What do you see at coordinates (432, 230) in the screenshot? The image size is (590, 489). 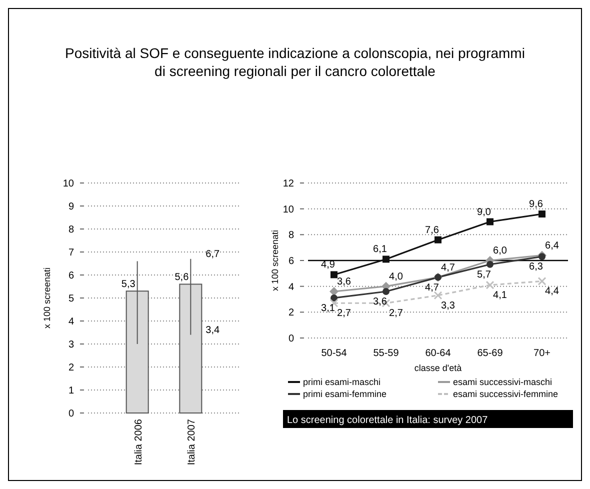 I see `data-label: 7,6` at bounding box center [432, 230].